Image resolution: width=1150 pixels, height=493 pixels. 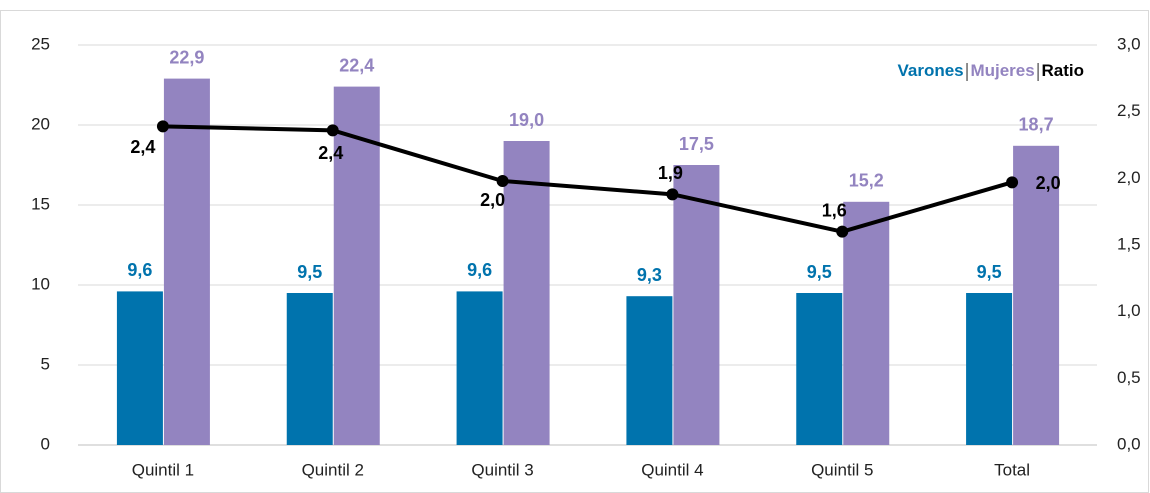 What do you see at coordinates (40, 283) in the screenshot?
I see `y-tick-label: 10` at bounding box center [40, 283].